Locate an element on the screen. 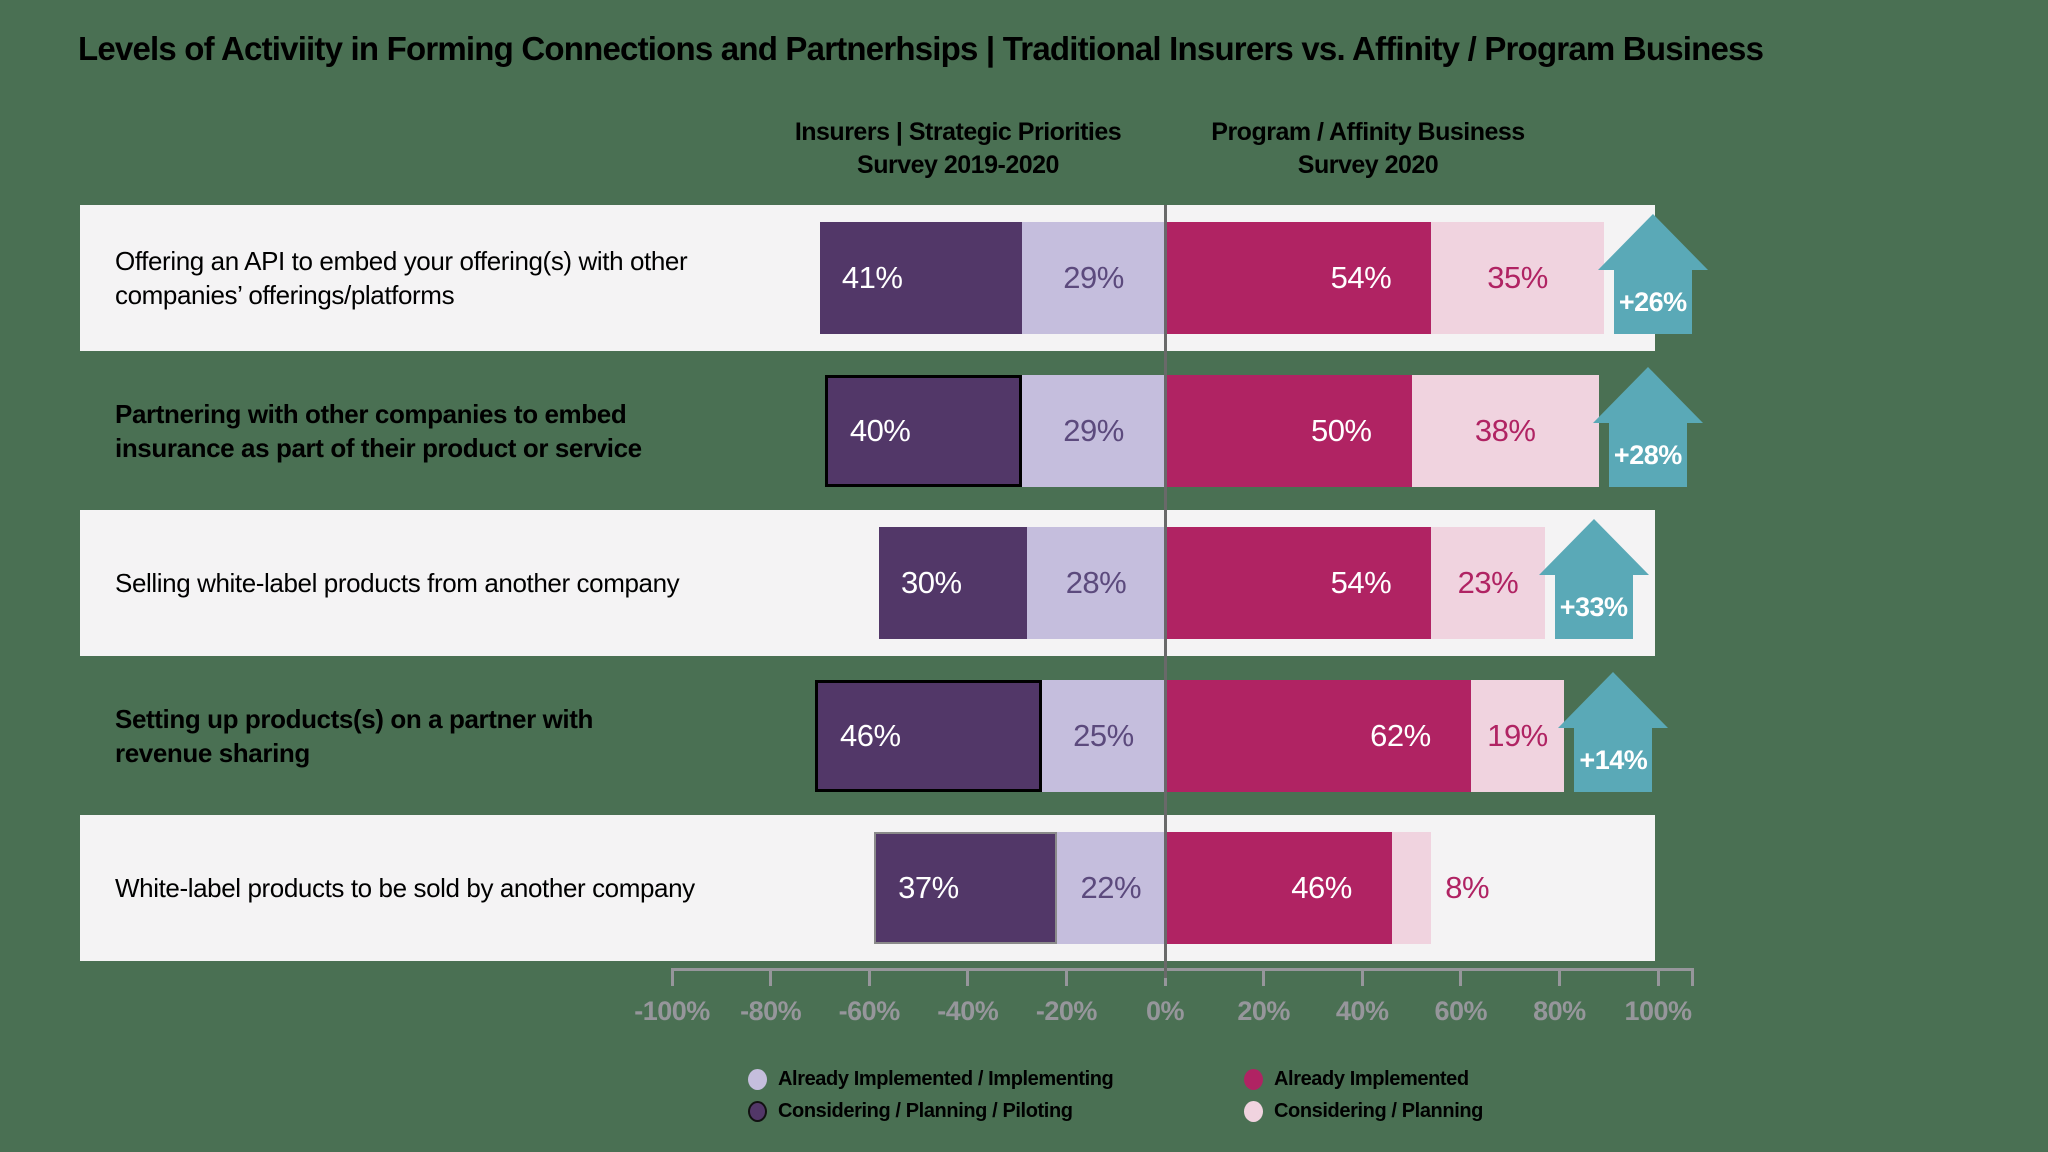 This screenshot has width=2048, height=1152. bar-program-considering: 19% is located at coordinates (1517, 736).